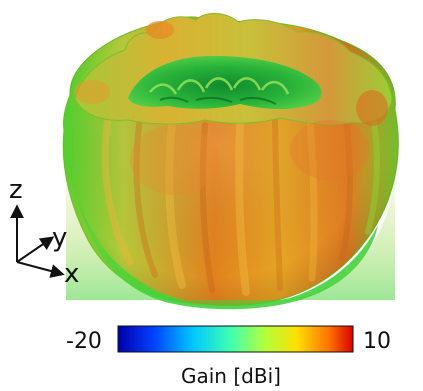  I want to click on colorbar-max-label: 10, so click(377, 341).